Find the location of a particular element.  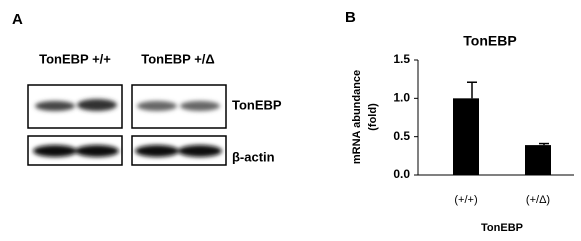

panel-label: A is located at coordinates (17, 19).